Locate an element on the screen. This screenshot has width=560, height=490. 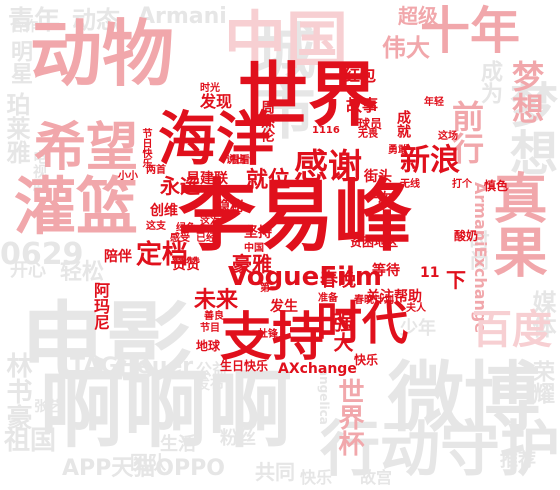
cloud-word: 慎色 is located at coordinates (496, 186).